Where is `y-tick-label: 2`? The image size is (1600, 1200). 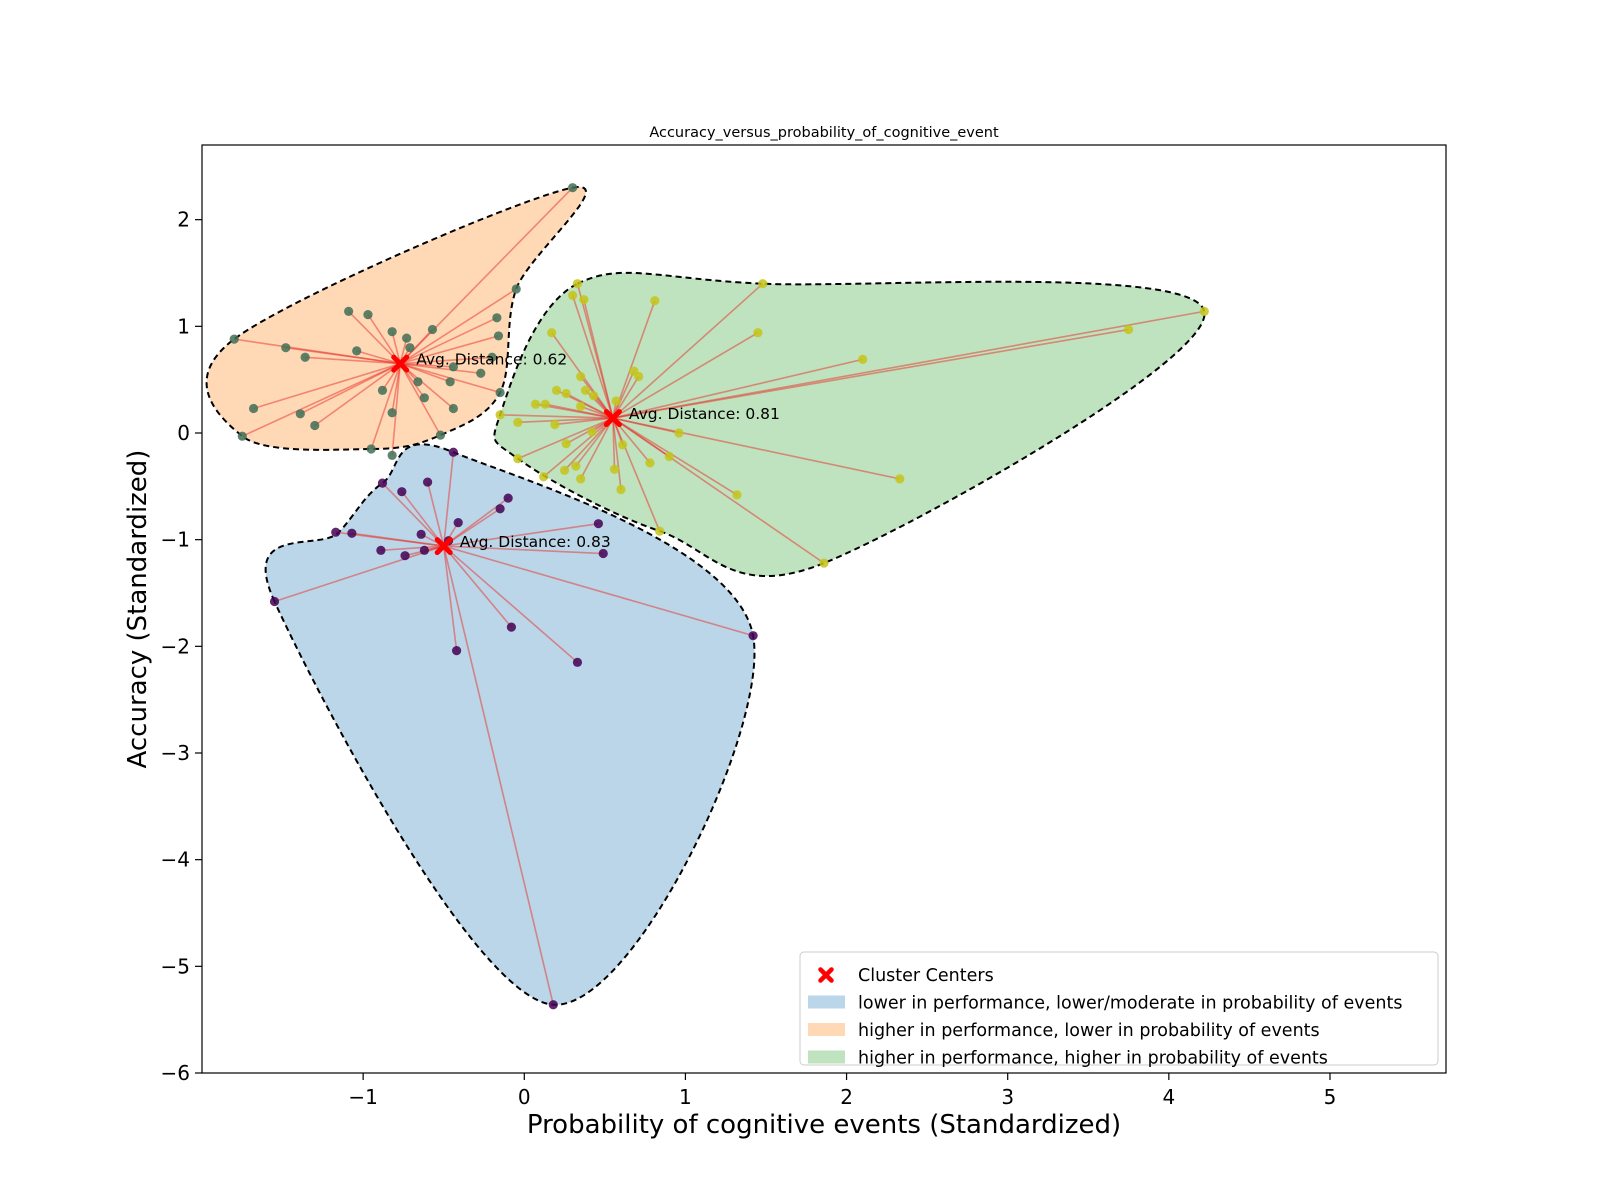
y-tick-label: 2 is located at coordinates (183, 220).